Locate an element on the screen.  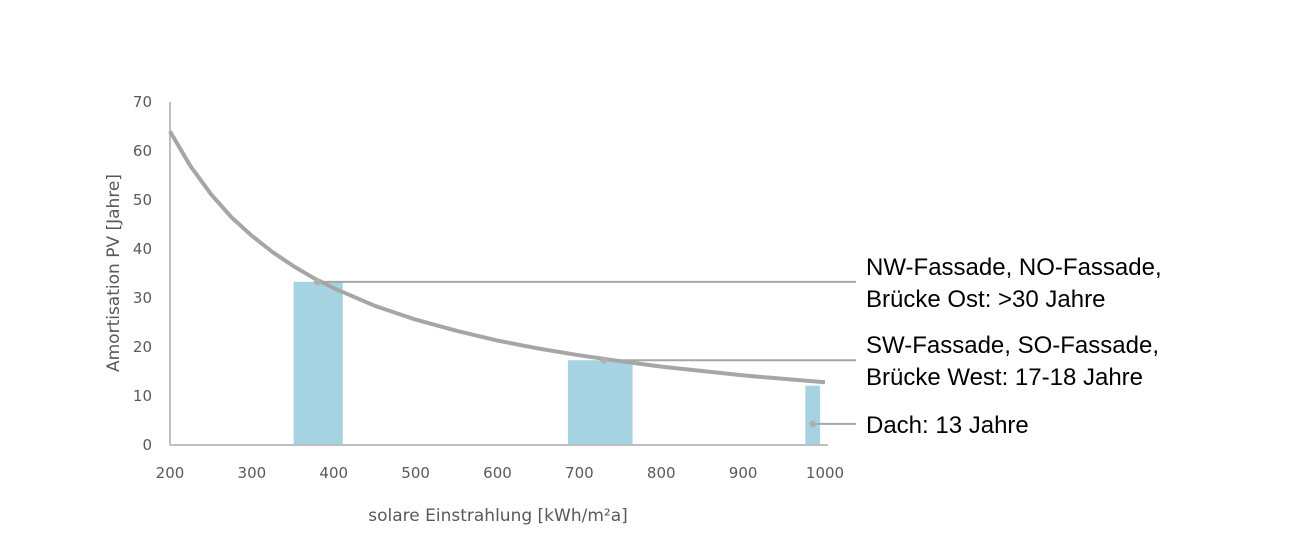
y-tick-label: 70 is located at coordinates (142, 102).